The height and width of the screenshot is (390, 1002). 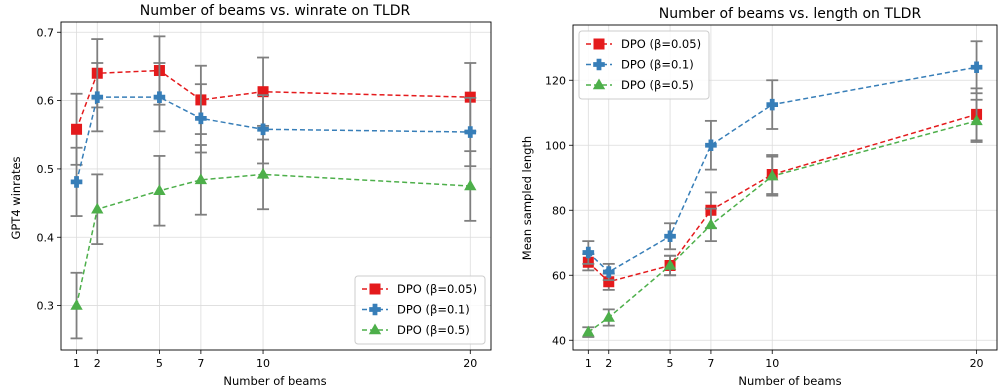 What do you see at coordinates (46, 237) in the screenshot?
I see `y-tick-label: 0.4` at bounding box center [46, 237].